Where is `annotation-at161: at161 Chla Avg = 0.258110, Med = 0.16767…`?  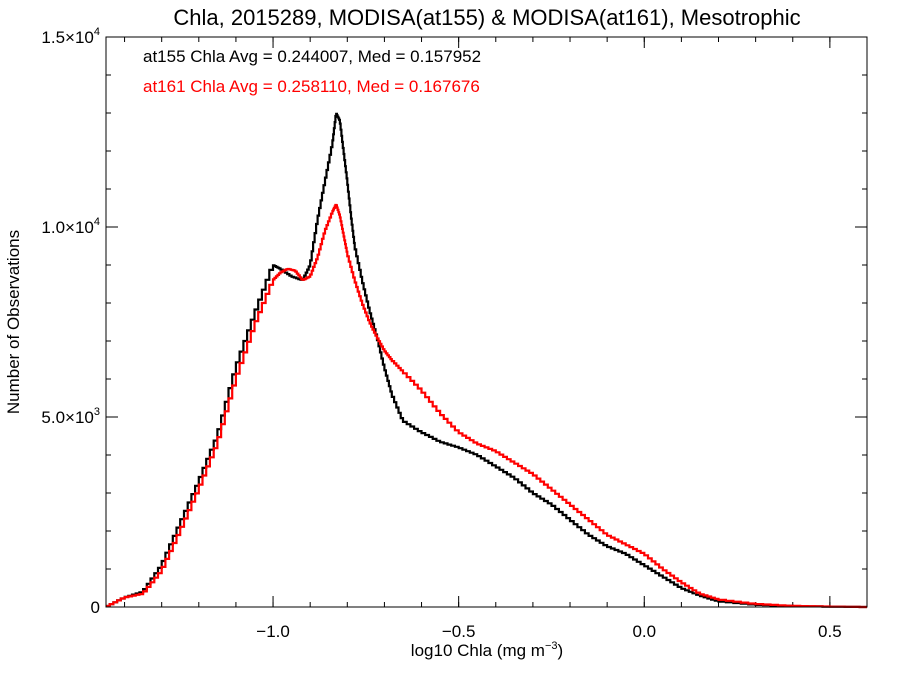 annotation-at161: at161 Chla Avg = 0.258110, Med = 0.16767… is located at coordinates (311, 86).